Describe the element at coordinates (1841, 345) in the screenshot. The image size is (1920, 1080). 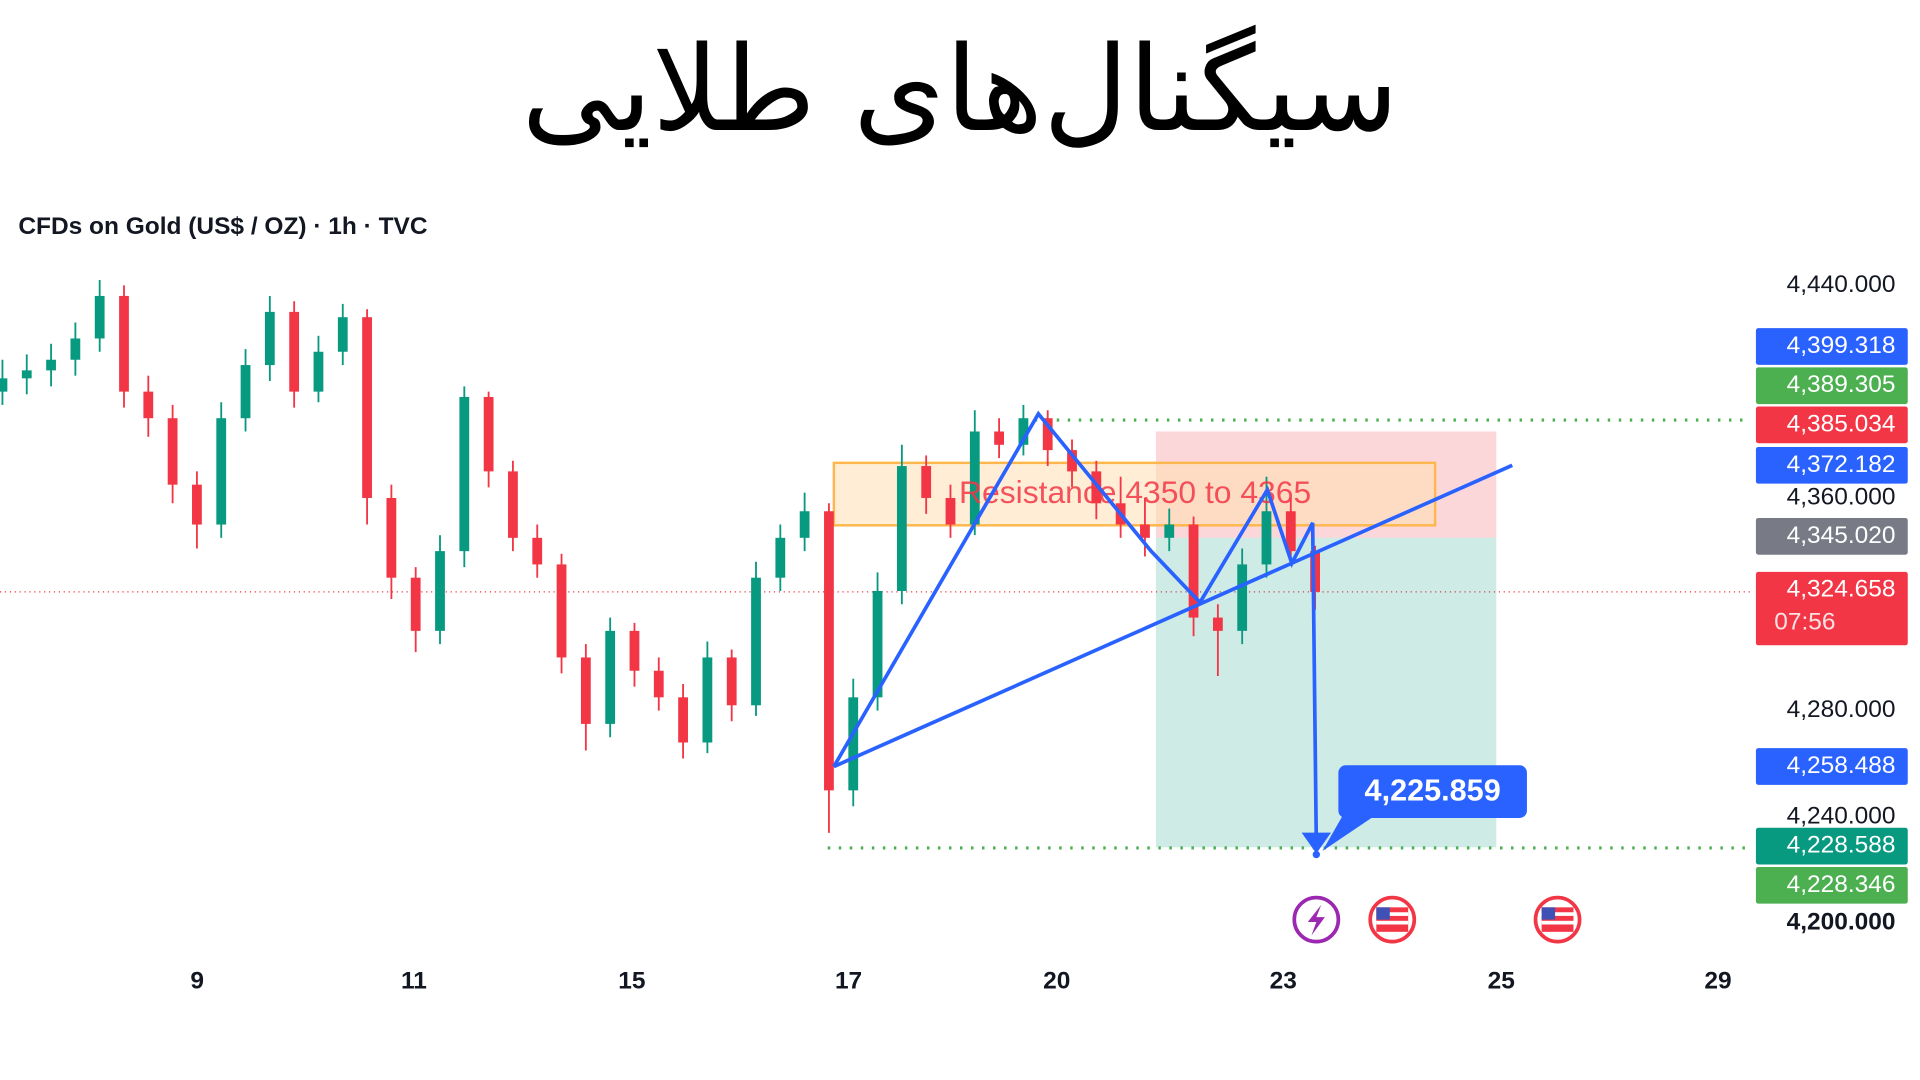
I see `price-tag-label: 4,399.318` at that location.